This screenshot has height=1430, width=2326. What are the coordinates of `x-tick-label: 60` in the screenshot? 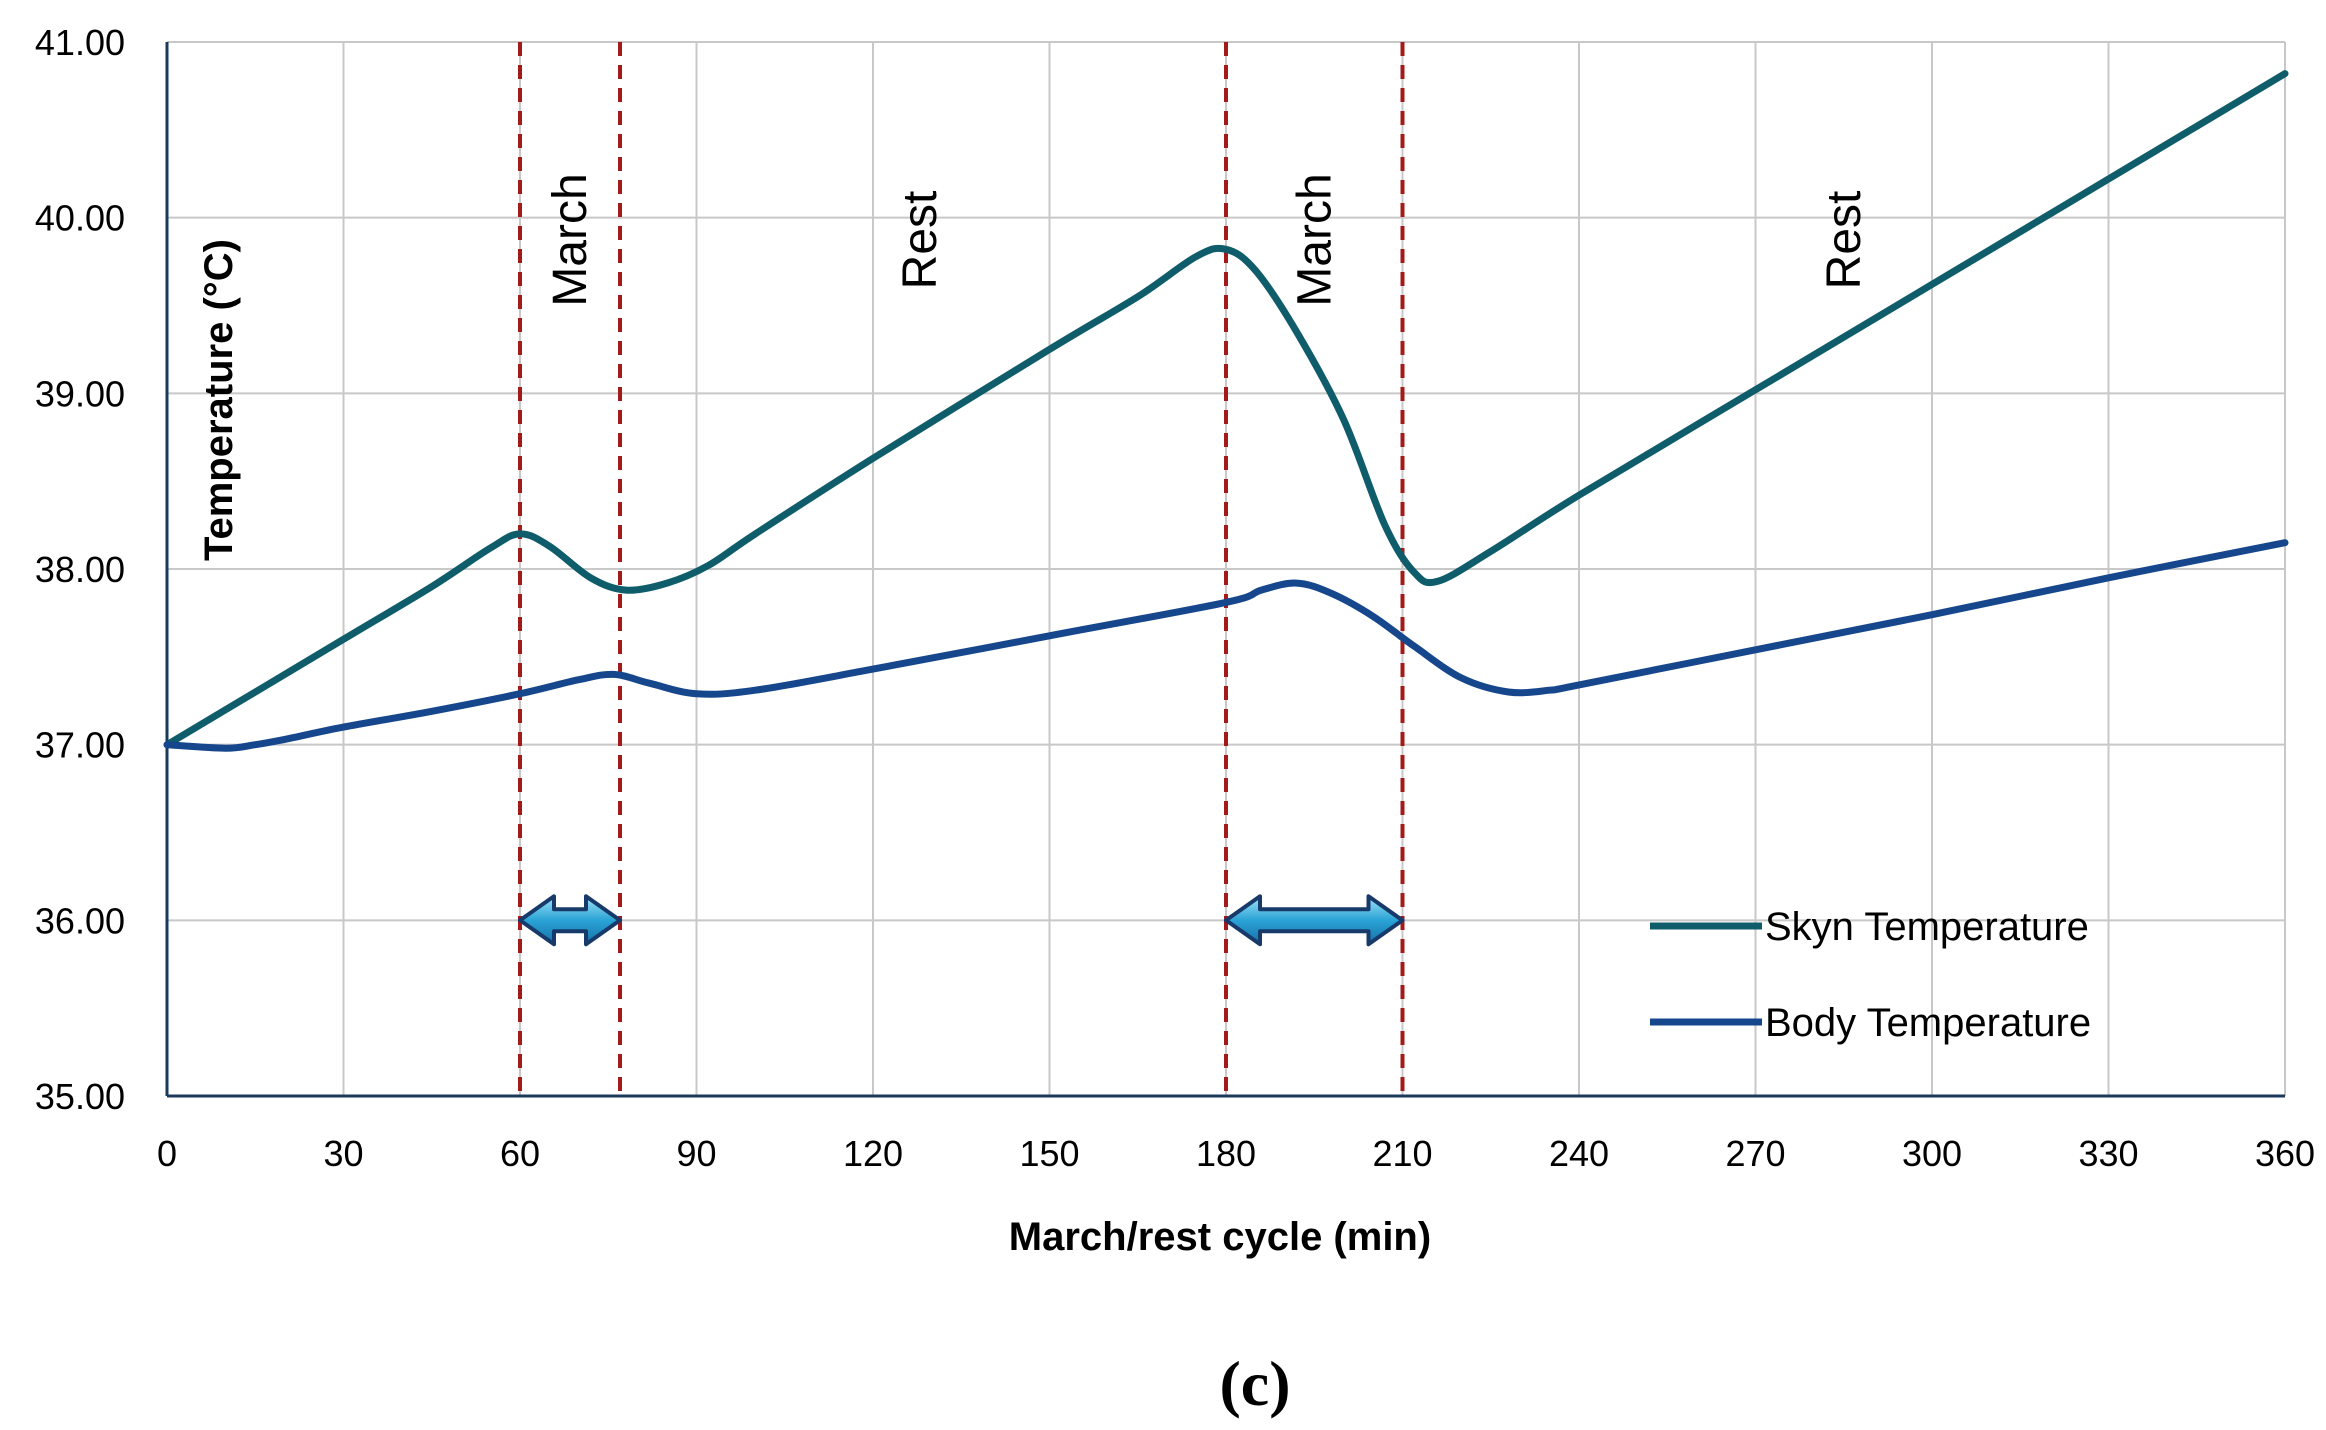 It's located at (520, 1153).